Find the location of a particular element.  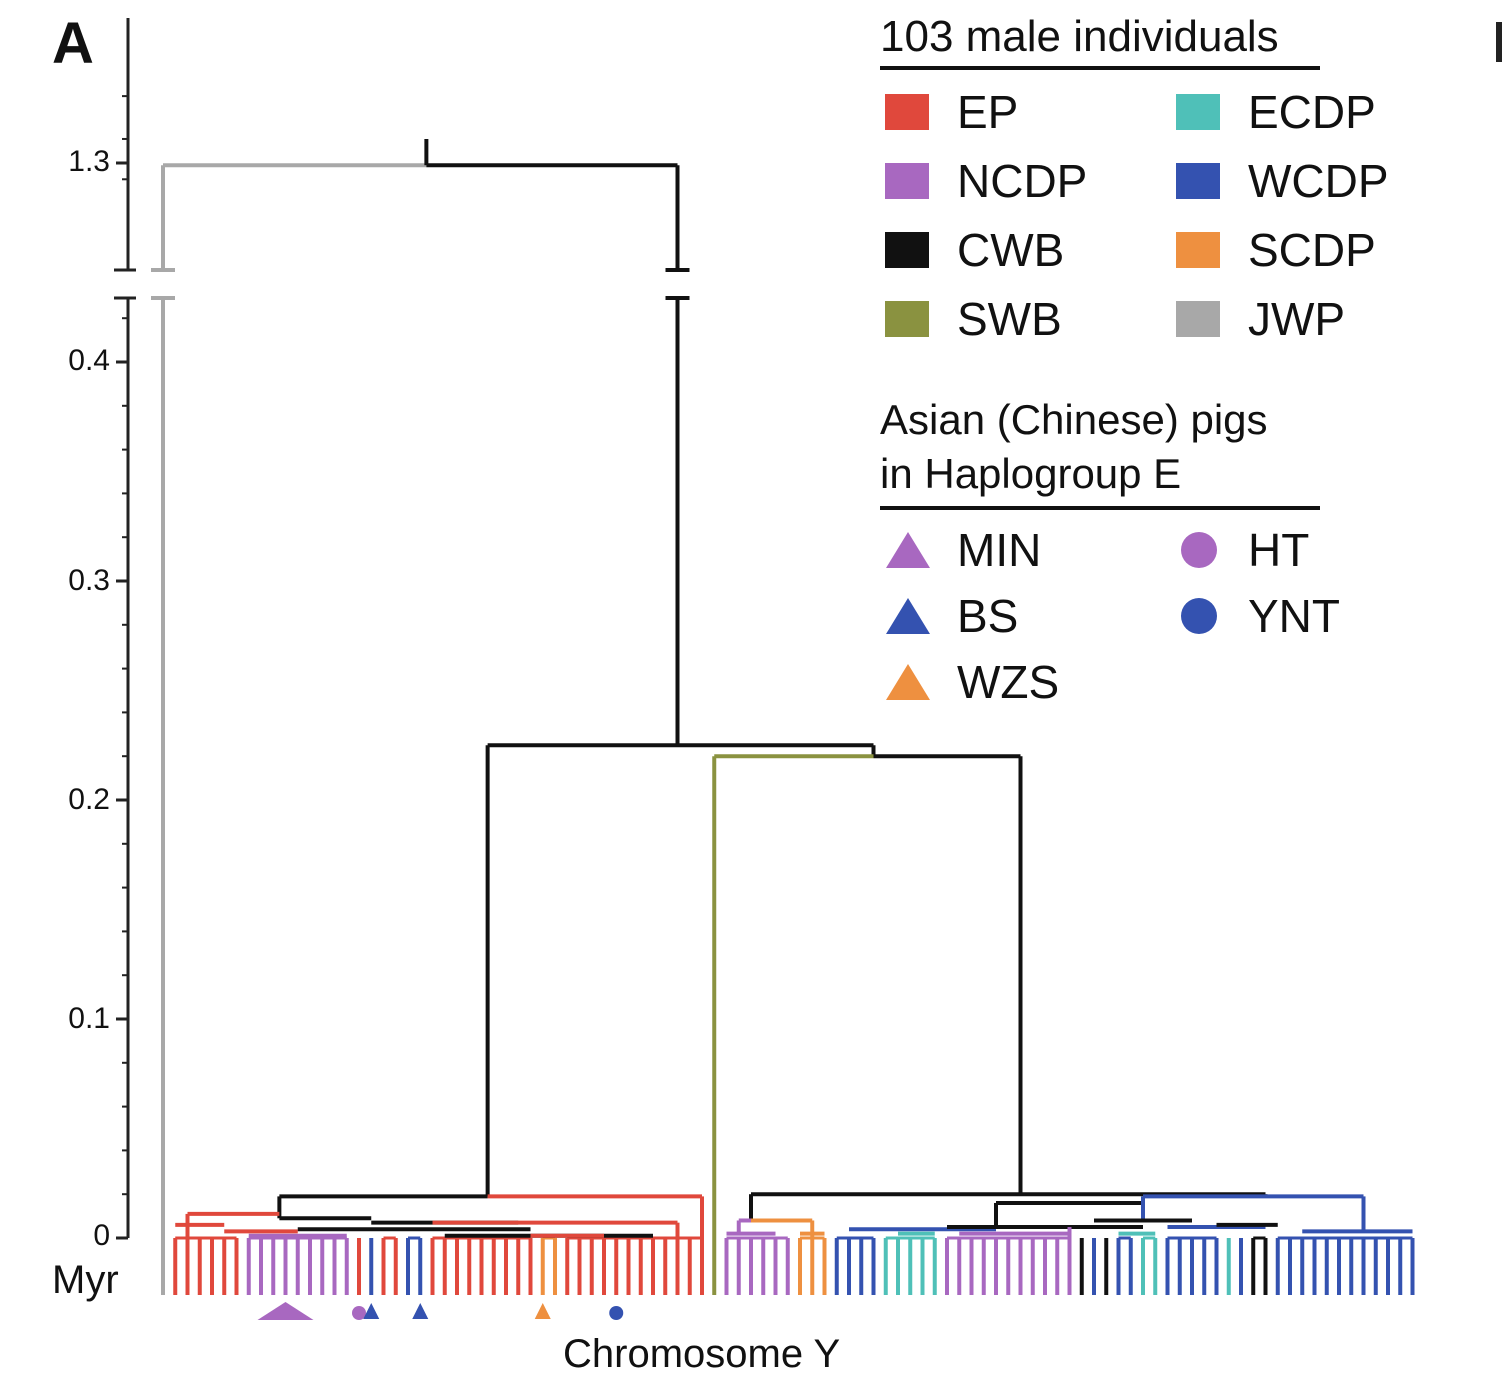

legend-label-wzs: WZS is located at coordinates (1008, 682).